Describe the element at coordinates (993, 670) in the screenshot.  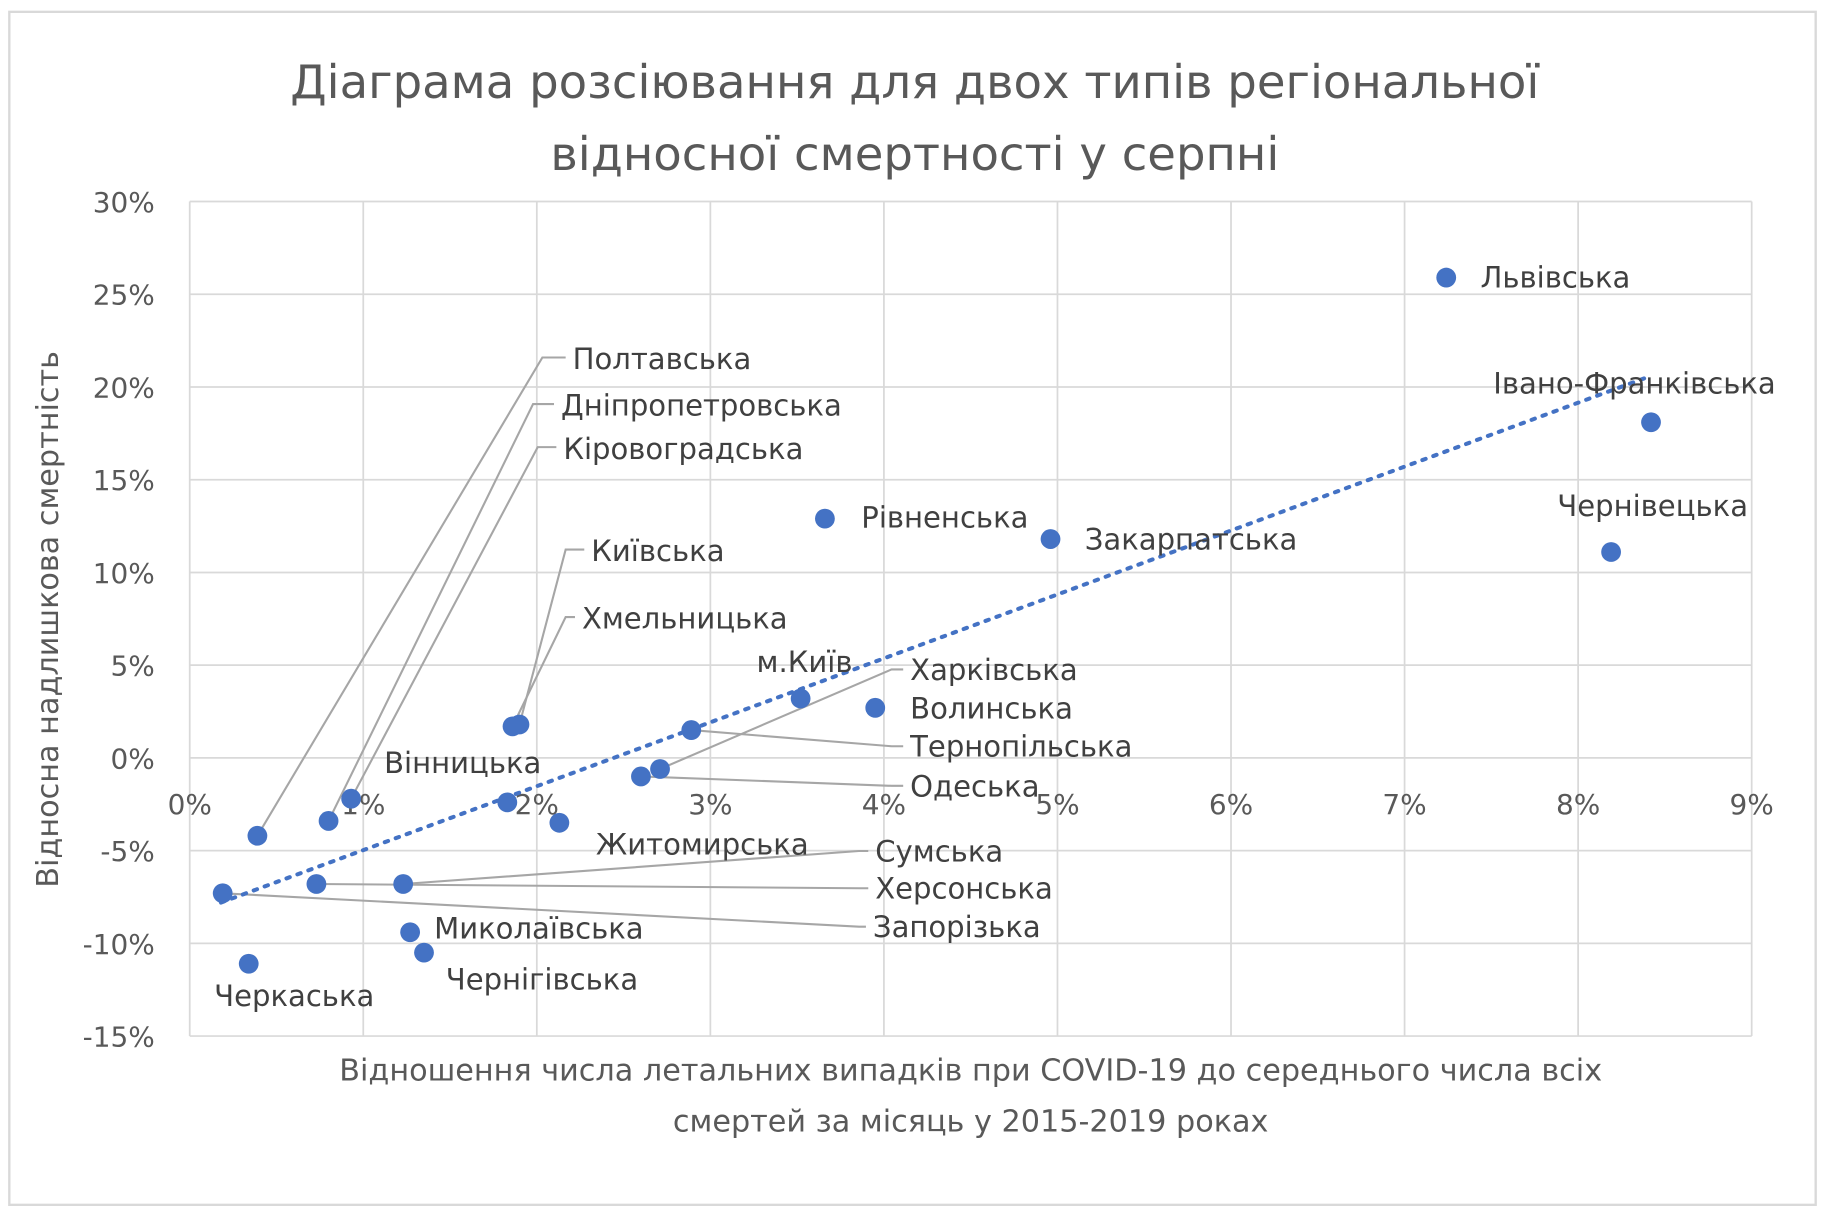
I see `data-label: Харківська` at that location.